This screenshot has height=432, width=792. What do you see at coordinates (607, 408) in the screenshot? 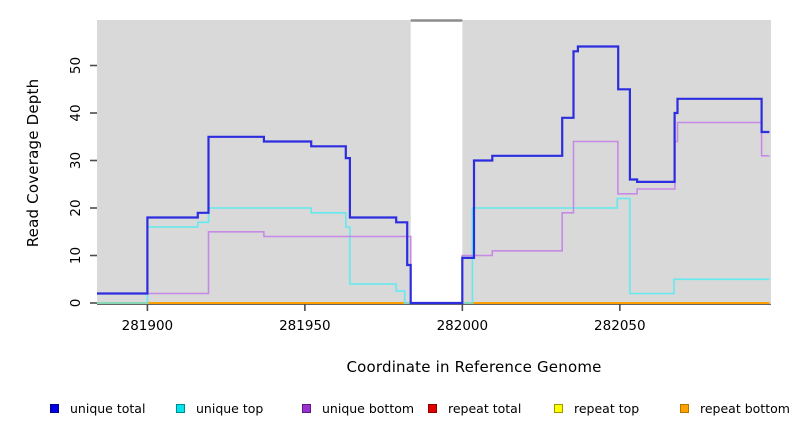
I see `legend-label: repeat top` at bounding box center [607, 408].